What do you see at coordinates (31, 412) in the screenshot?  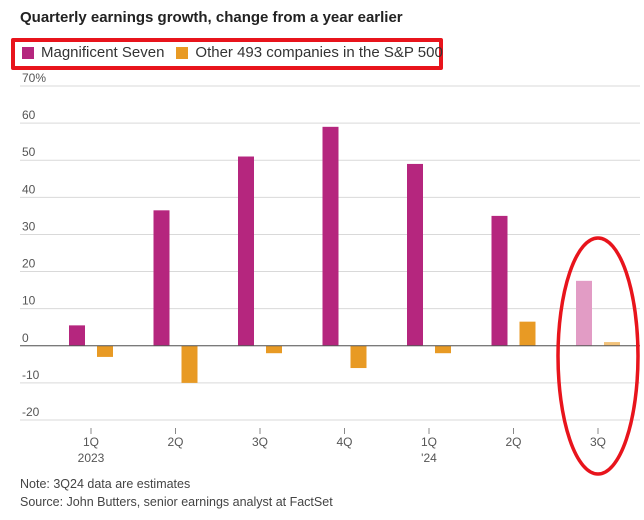 I see `y-tick-label: -20` at bounding box center [31, 412].